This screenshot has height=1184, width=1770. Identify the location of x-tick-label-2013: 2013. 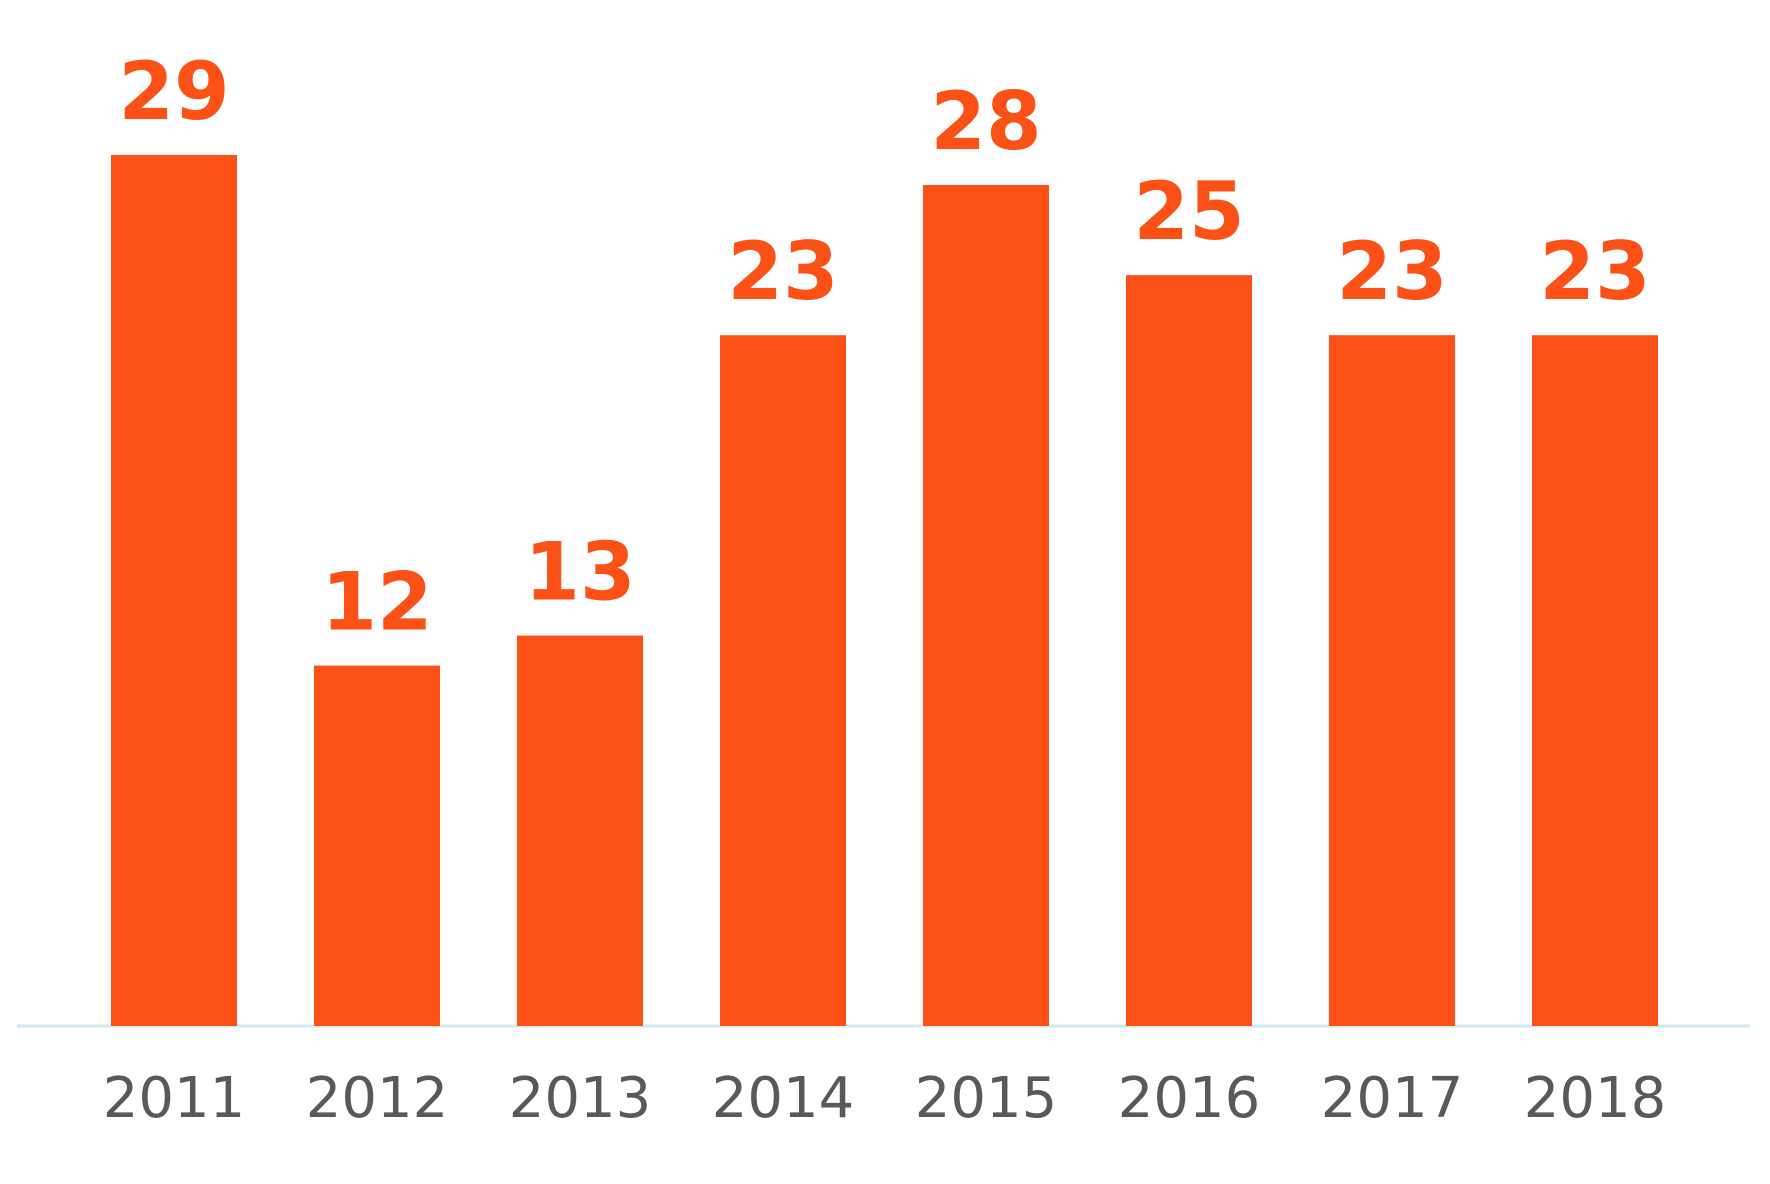
(580, 1098).